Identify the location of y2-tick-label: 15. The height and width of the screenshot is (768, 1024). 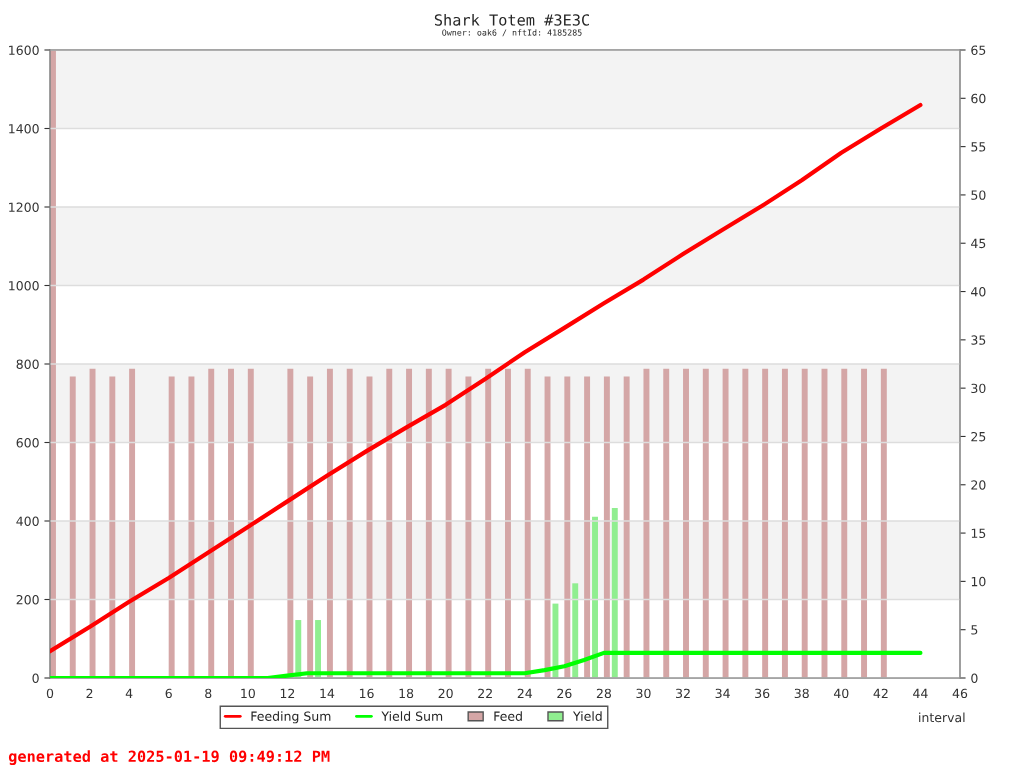
(978, 533).